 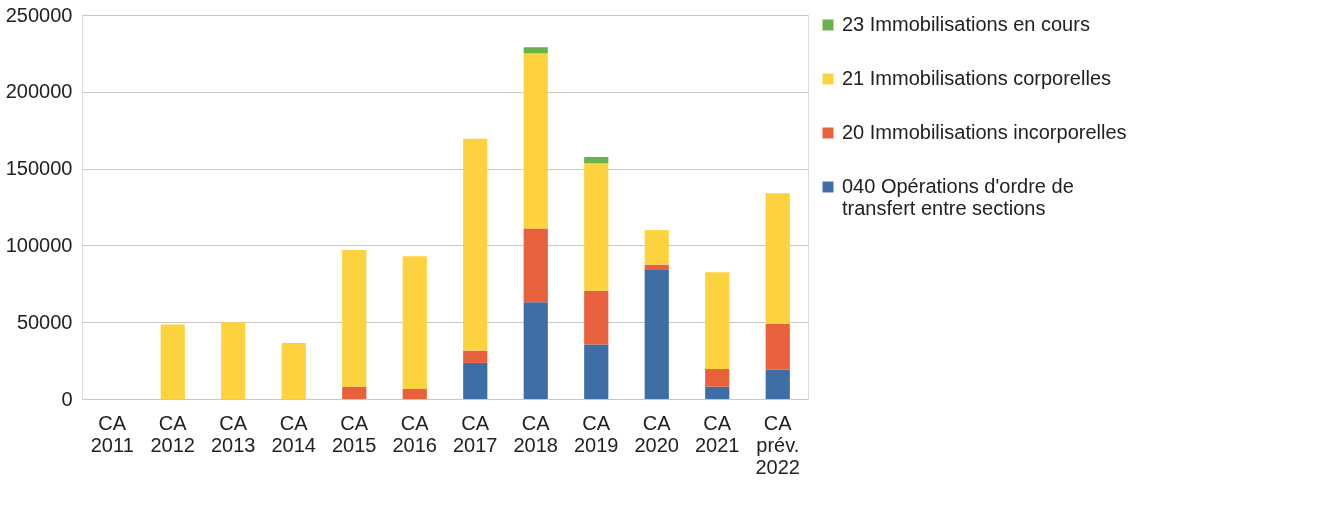 What do you see at coordinates (596, 433) in the screenshot?
I see `x-tick-label: CA 2019` at bounding box center [596, 433].